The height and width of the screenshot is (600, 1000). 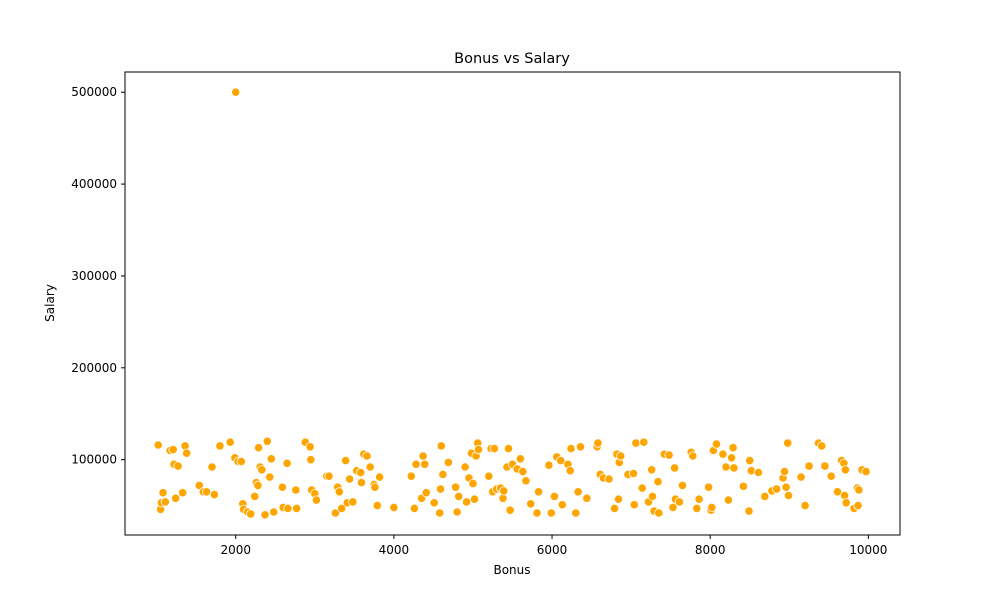 What do you see at coordinates (50, 303) in the screenshot?
I see `y-axis-label: Salary` at bounding box center [50, 303].